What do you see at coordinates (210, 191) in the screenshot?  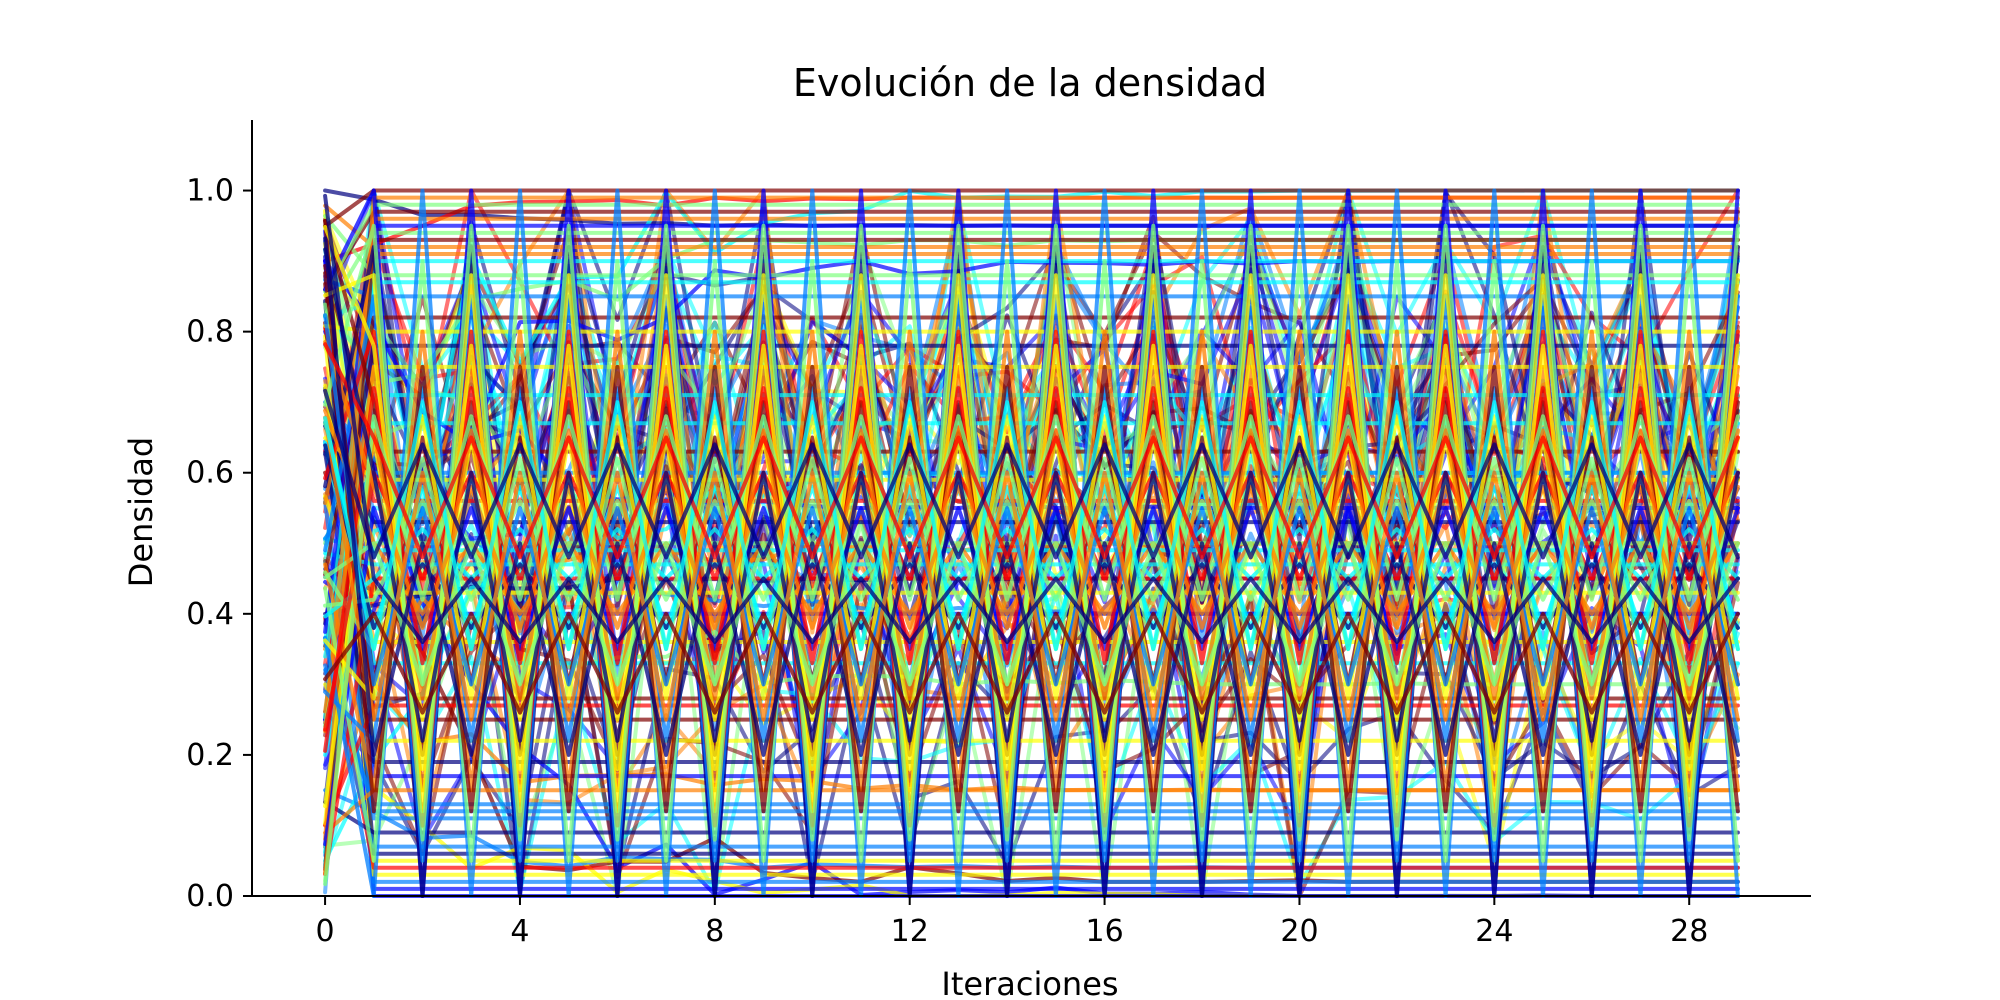 I see `y-tick-label: 1.0` at bounding box center [210, 191].